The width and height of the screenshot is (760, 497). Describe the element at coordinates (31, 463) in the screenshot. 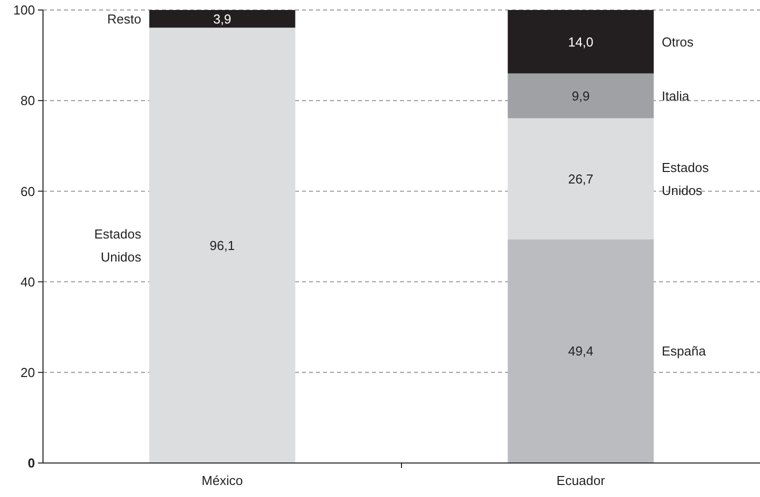

I see `y-tick-label: 0` at that location.